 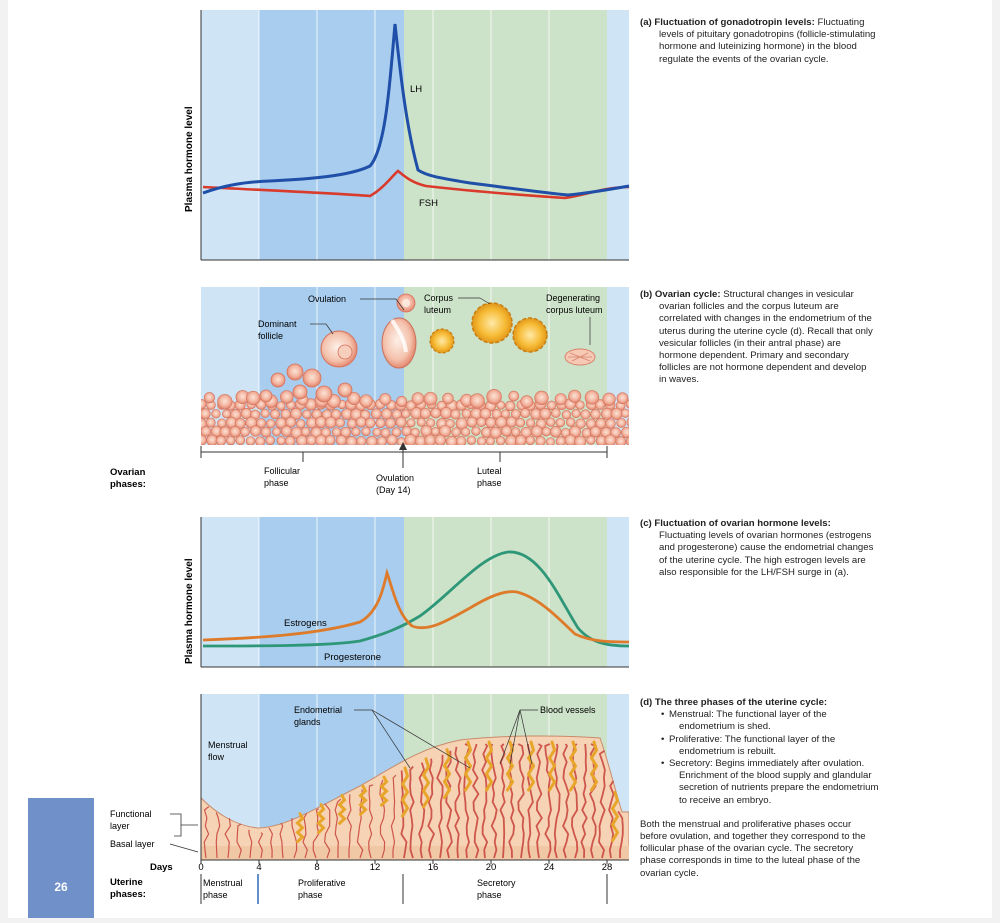 What do you see at coordinates (404, 889) in the screenshot?
I see `uterine-phase-bars` at bounding box center [404, 889].